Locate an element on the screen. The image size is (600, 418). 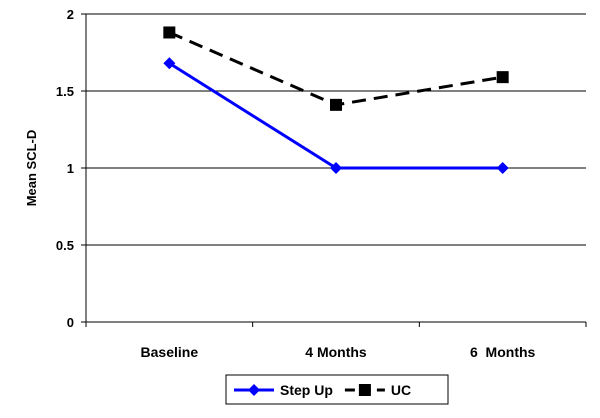
legend-marker-uc is located at coordinates (364, 390).